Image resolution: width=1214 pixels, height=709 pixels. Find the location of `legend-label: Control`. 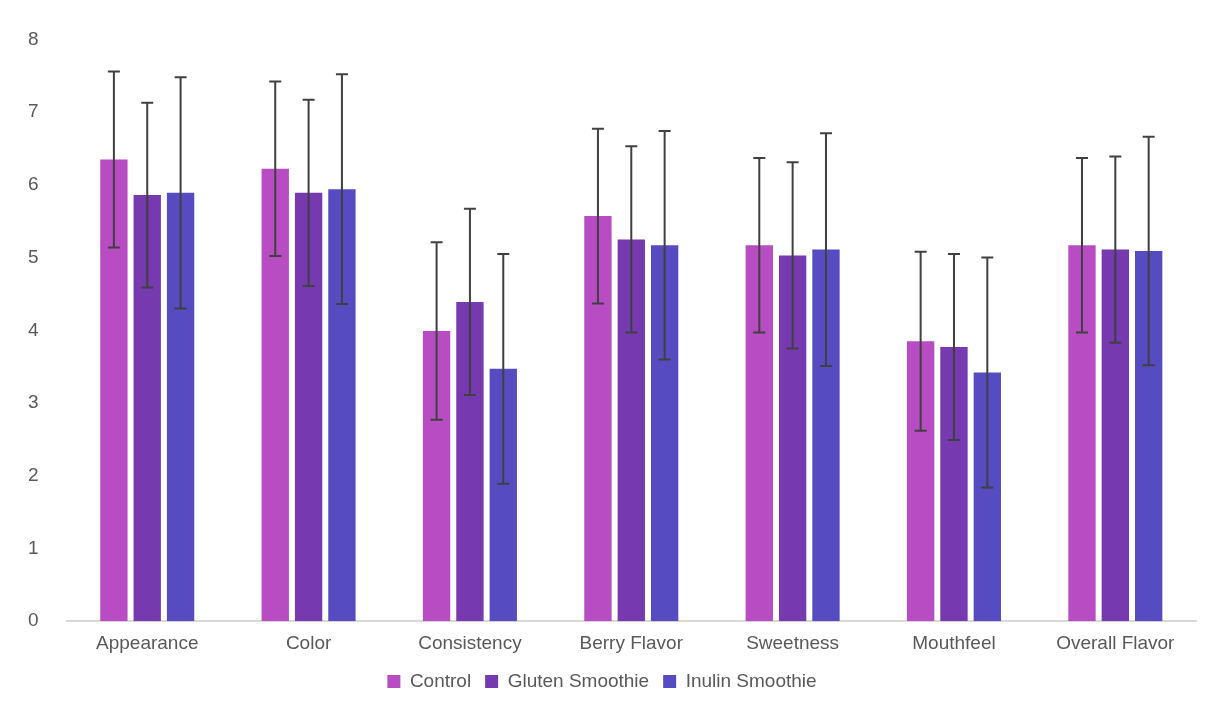

legend-label: Control is located at coordinates (440, 680).